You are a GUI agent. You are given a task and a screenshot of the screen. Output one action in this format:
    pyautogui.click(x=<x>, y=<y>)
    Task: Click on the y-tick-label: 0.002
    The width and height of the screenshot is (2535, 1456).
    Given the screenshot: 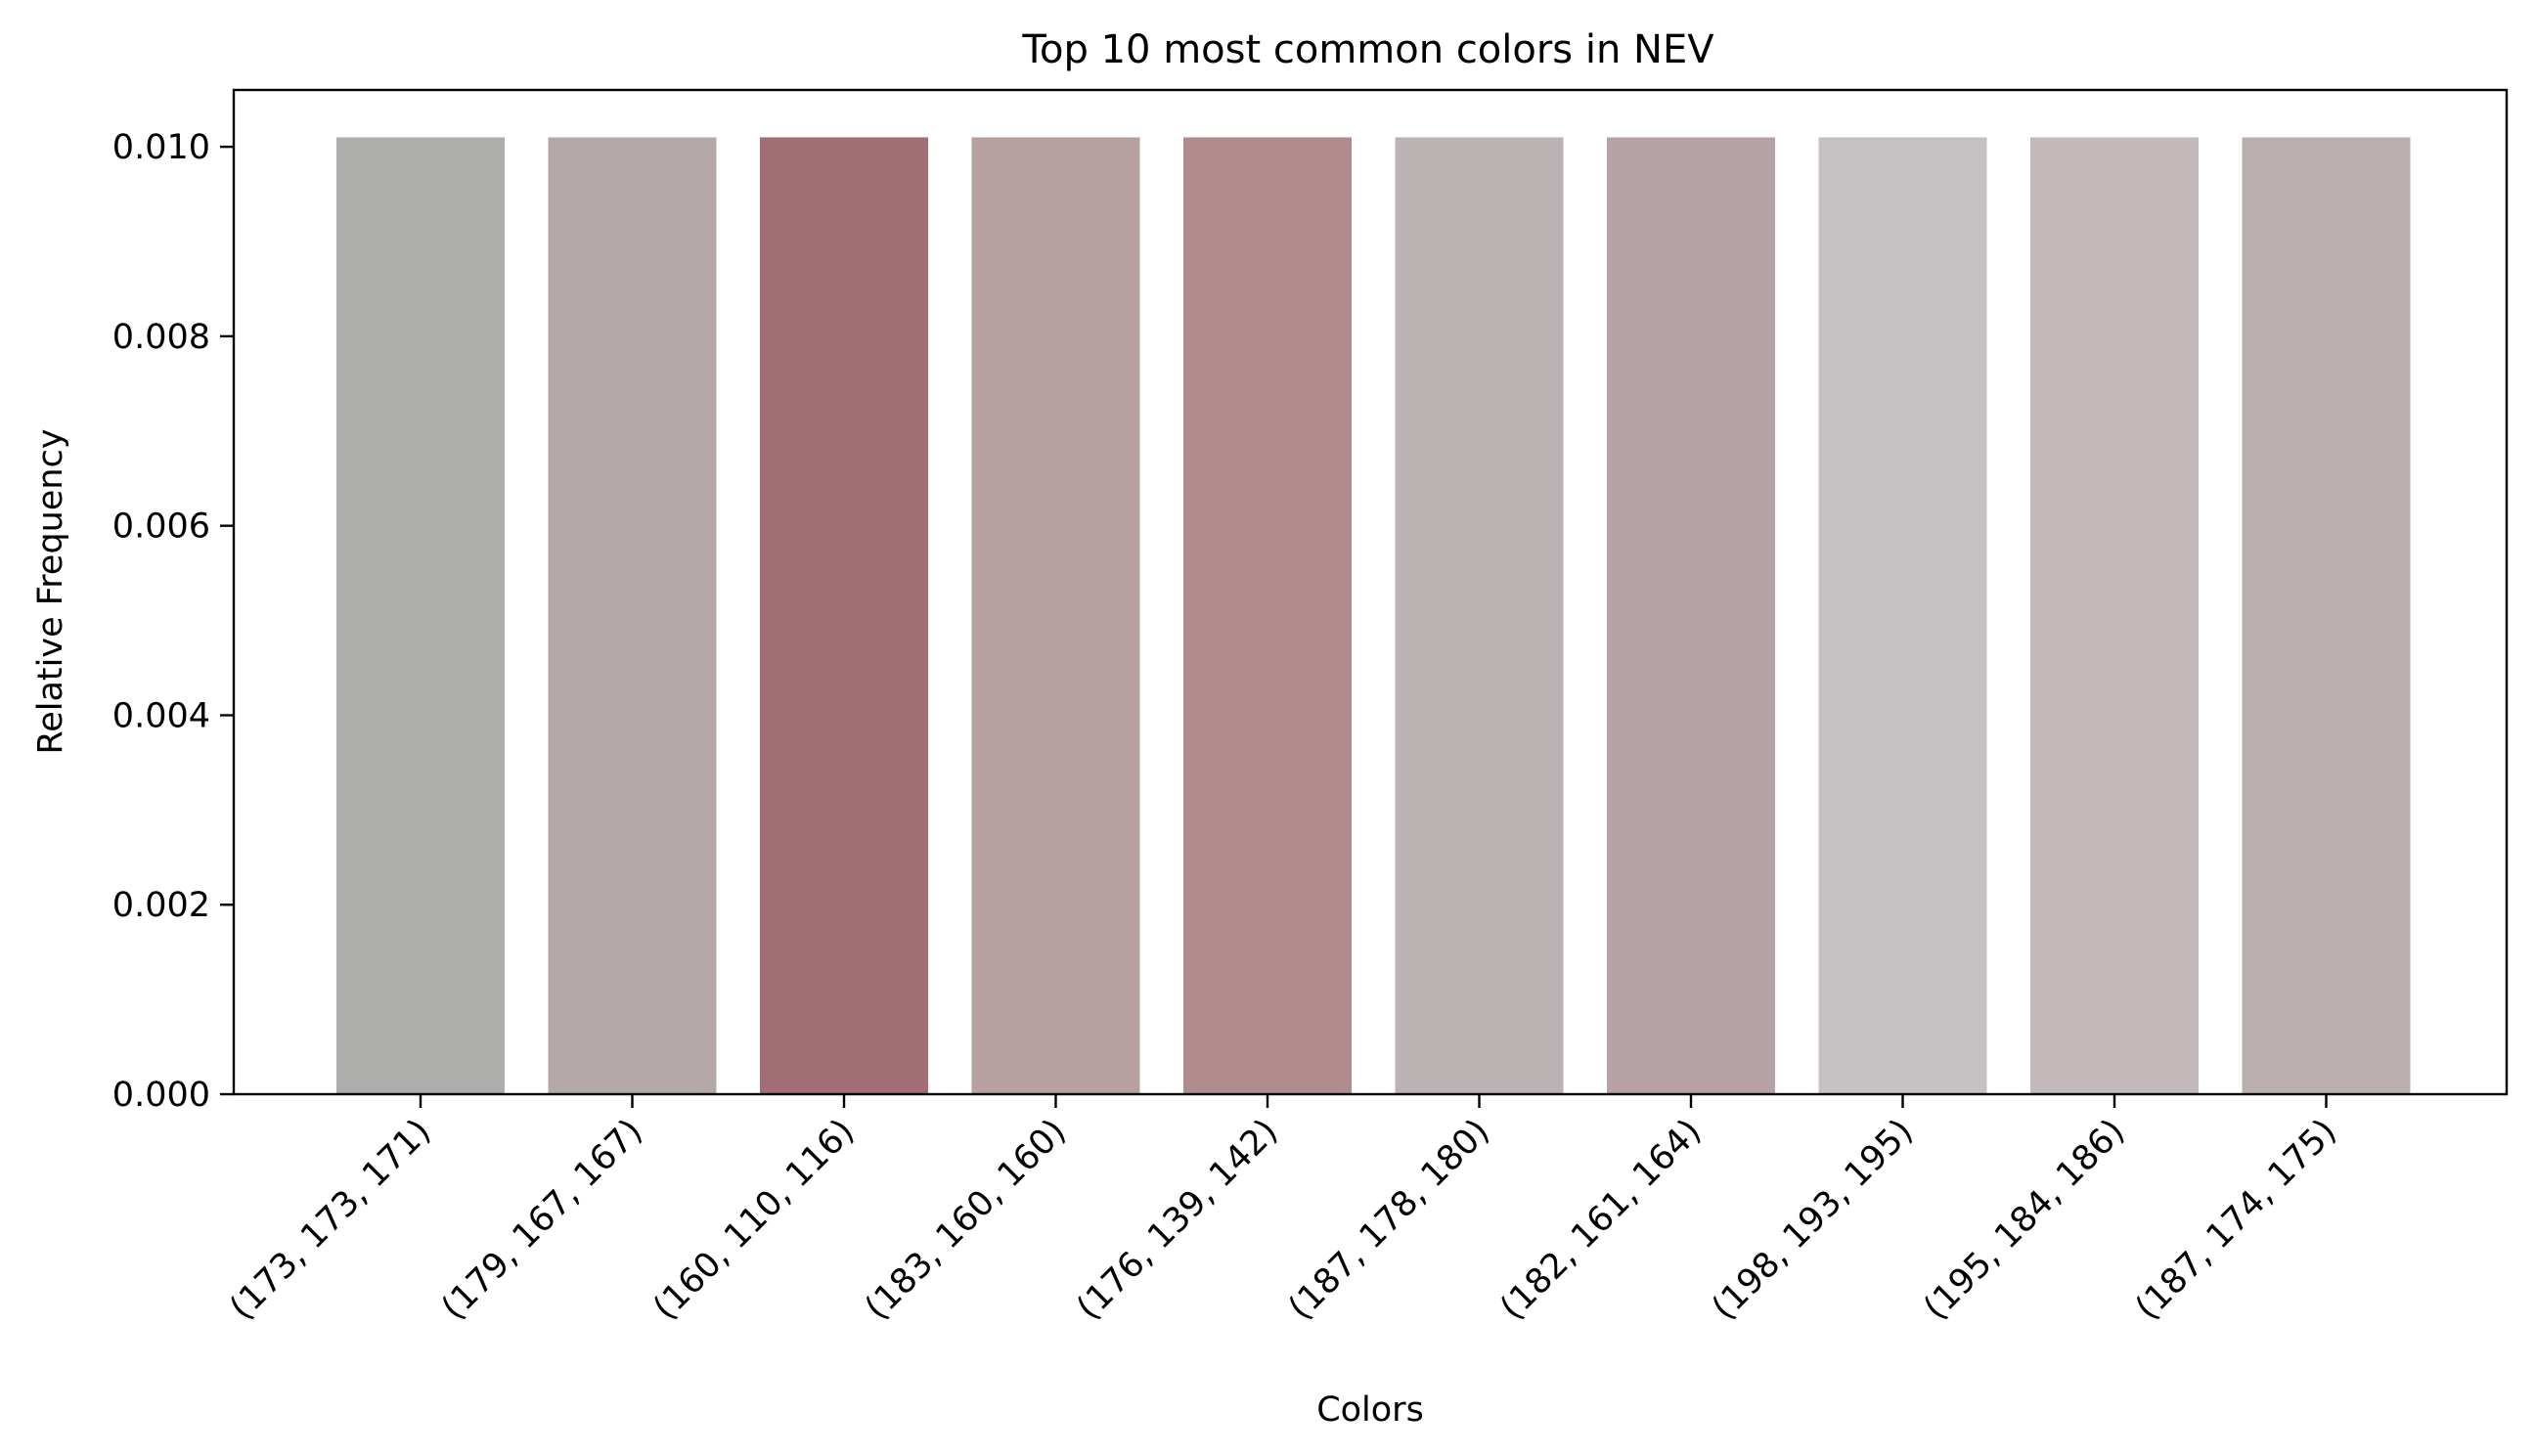 What is the action you would take?
    pyautogui.click(x=161, y=905)
    